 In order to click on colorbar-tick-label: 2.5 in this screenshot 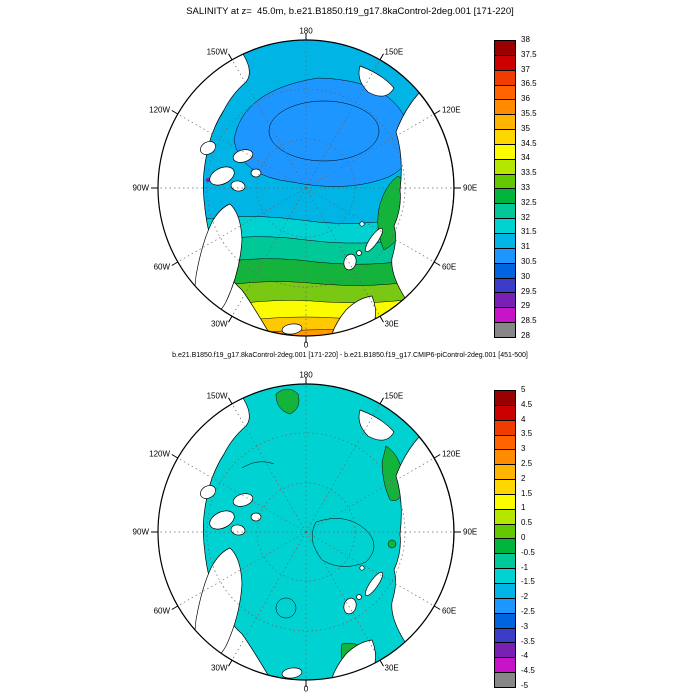, I will do `click(527, 463)`.